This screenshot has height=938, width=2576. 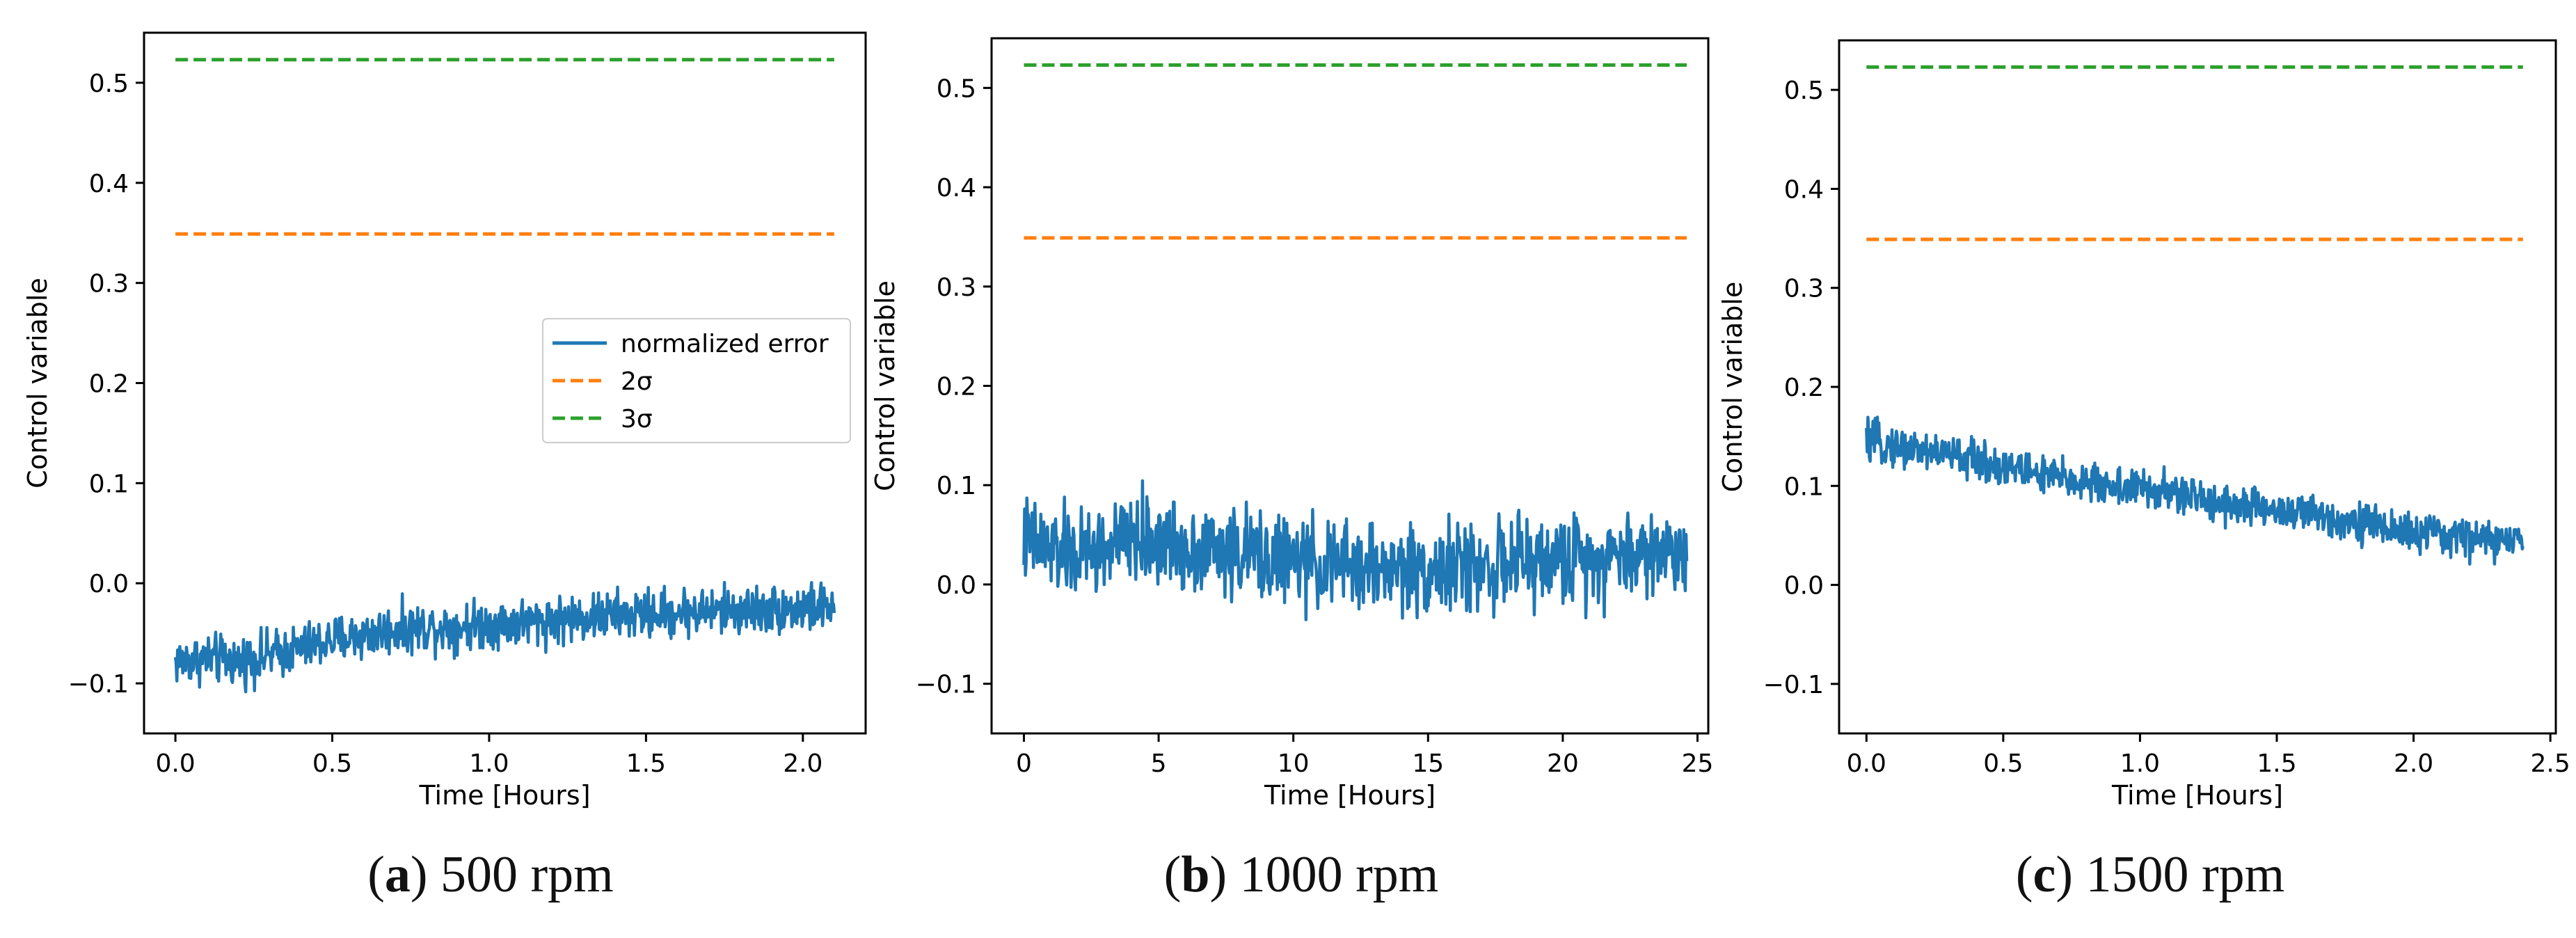 I want to click on x-tick-label: 25, so click(x=1698, y=763).